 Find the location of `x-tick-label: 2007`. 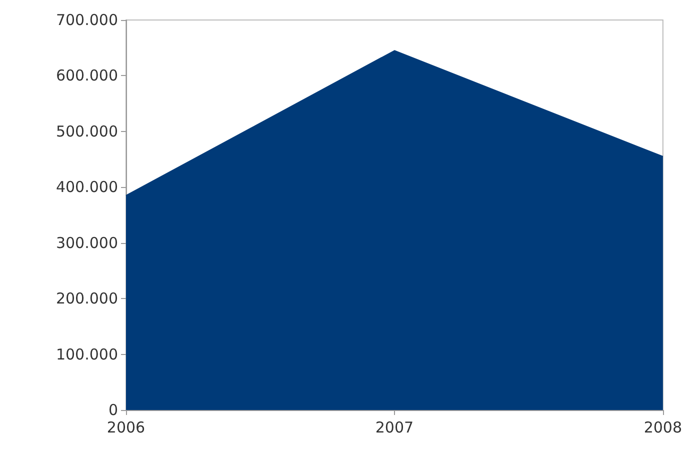

x-tick-label: 2007 is located at coordinates (394, 427).